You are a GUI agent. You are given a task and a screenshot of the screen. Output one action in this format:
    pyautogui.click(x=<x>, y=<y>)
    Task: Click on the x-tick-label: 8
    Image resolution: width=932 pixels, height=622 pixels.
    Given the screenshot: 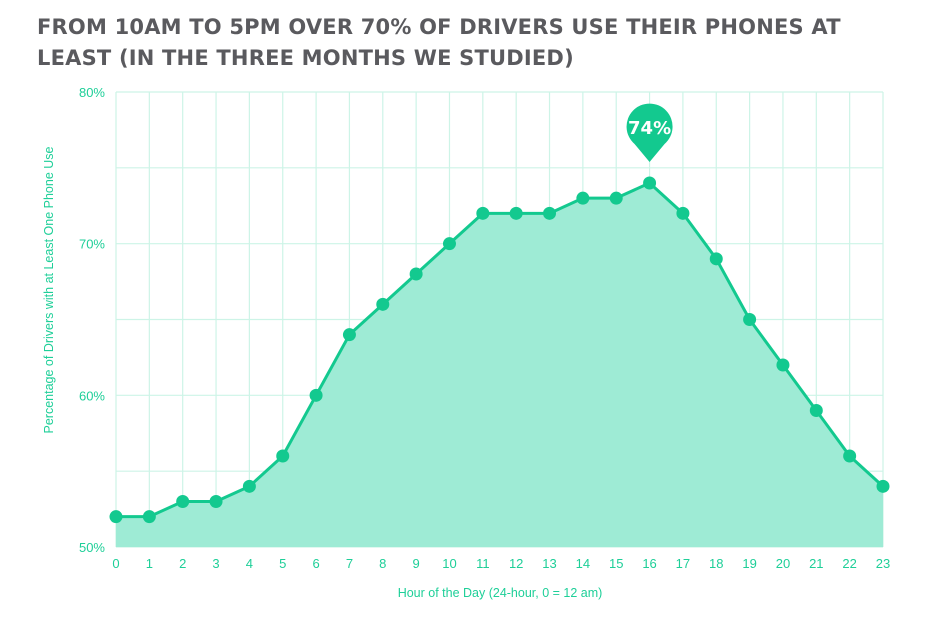 What is the action you would take?
    pyautogui.click(x=382, y=563)
    